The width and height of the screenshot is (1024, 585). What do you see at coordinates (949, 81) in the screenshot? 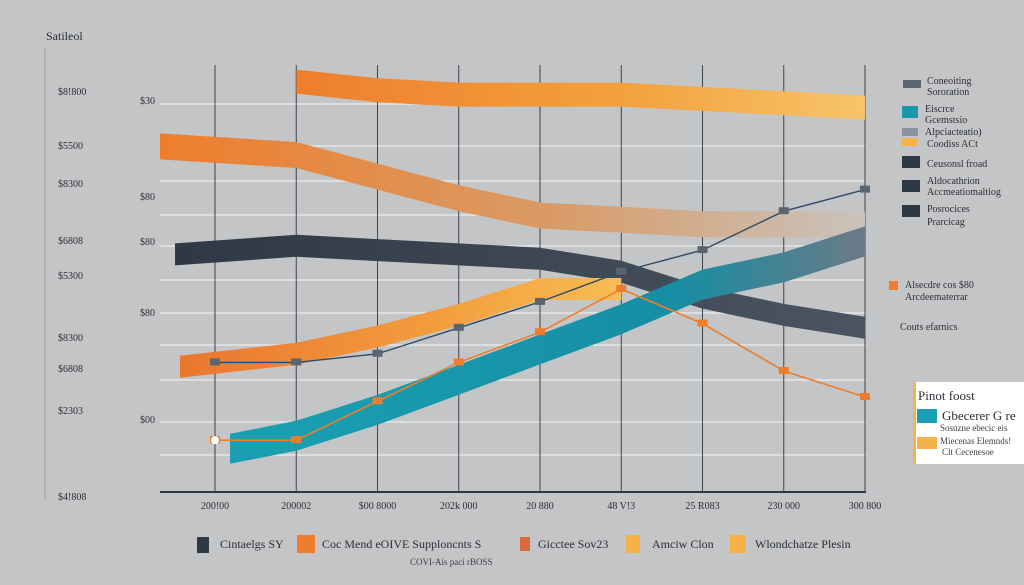
I see `legend-top-label-1: Coneoiting` at bounding box center [949, 81].